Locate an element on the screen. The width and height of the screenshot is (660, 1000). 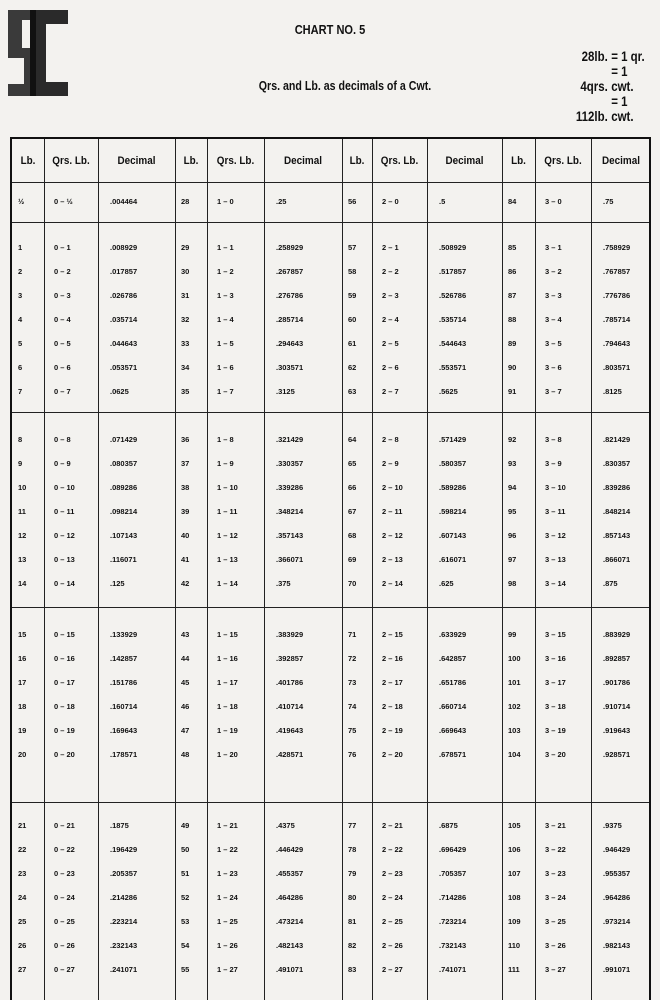
decimal-cell: .723214 is located at coordinates (453, 921).